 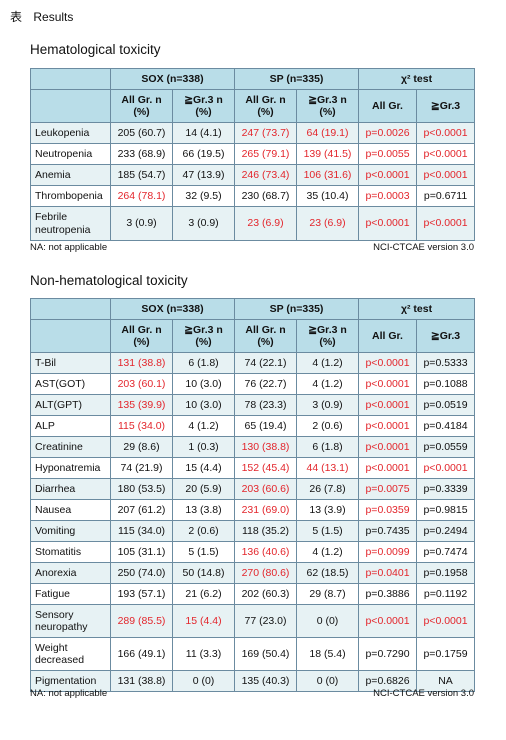 I want to click on table-cell: p=0.1958, so click(x=446, y=573).